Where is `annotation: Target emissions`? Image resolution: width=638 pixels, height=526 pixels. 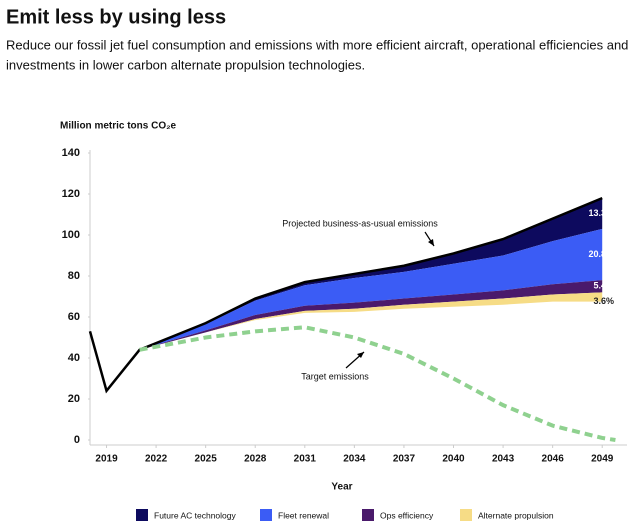 annotation: Target emissions is located at coordinates (335, 376).